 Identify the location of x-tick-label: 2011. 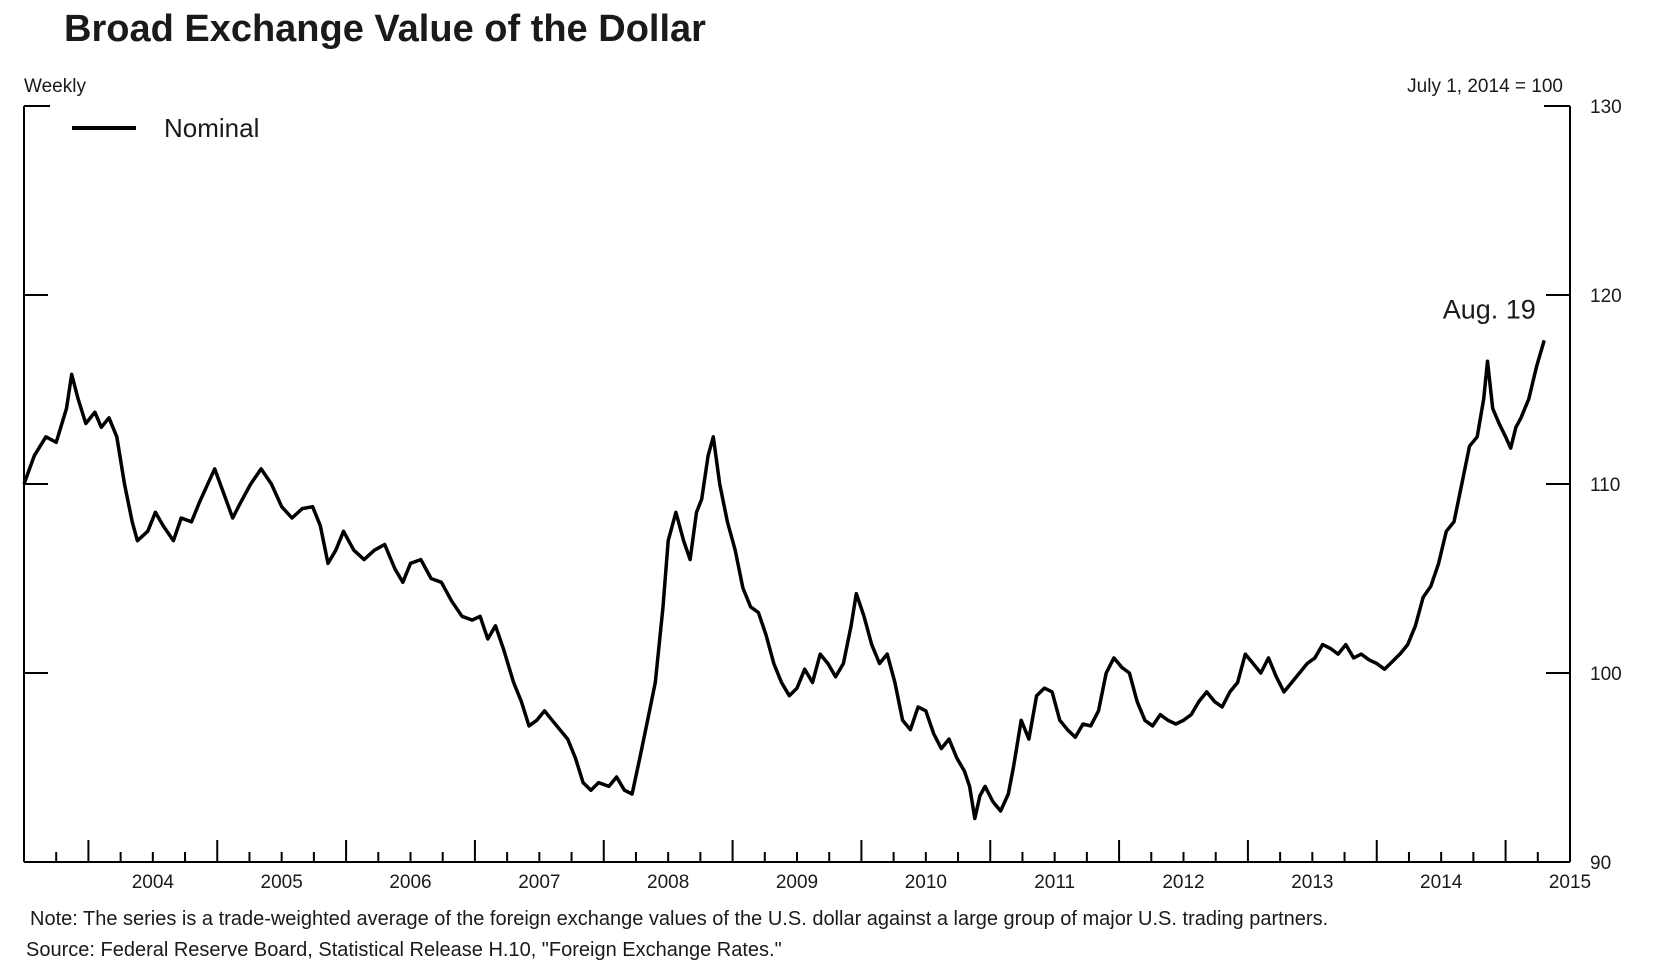
(1054, 882).